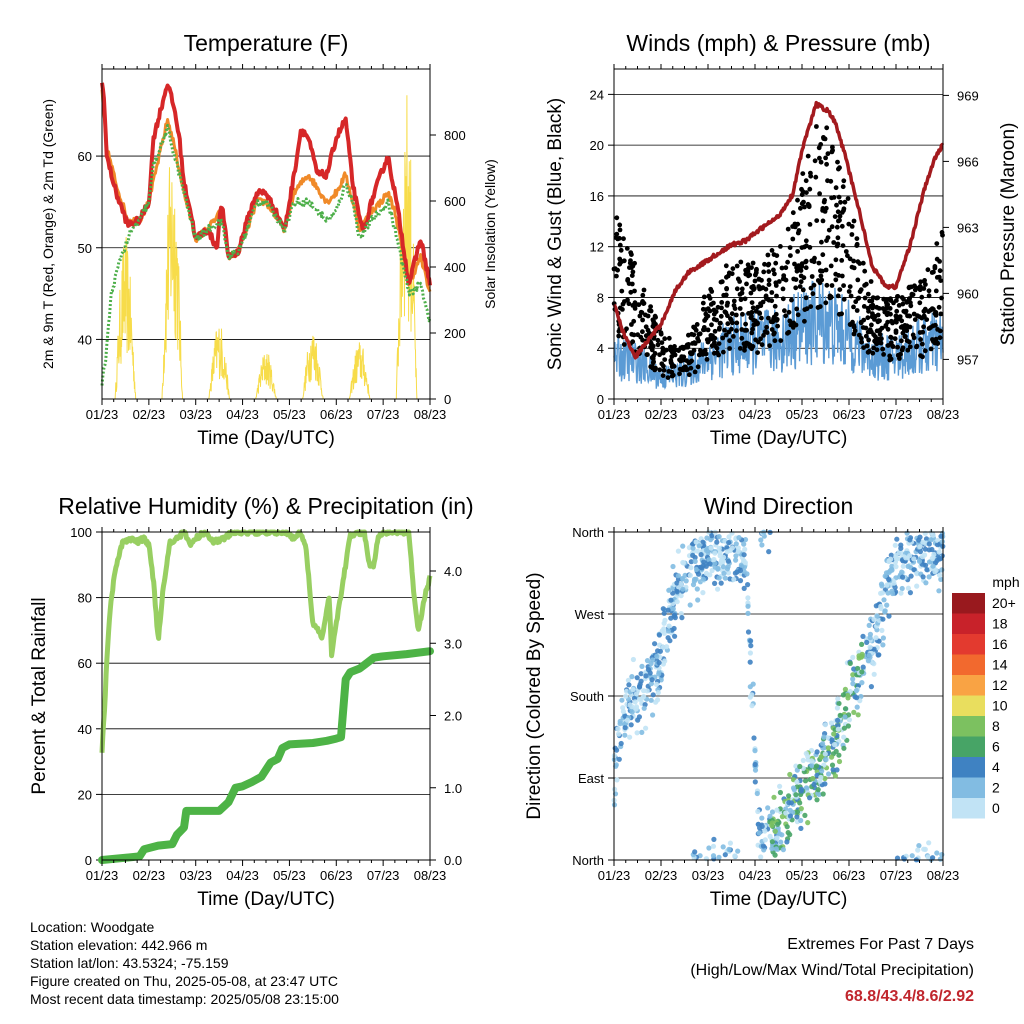 Image resolution: width=1024 pixels, height=1024 pixels. What do you see at coordinates (266, 438) in the screenshot?
I see `temp-xlabel: Time (Day/UTC)` at bounding box center [266, 438].